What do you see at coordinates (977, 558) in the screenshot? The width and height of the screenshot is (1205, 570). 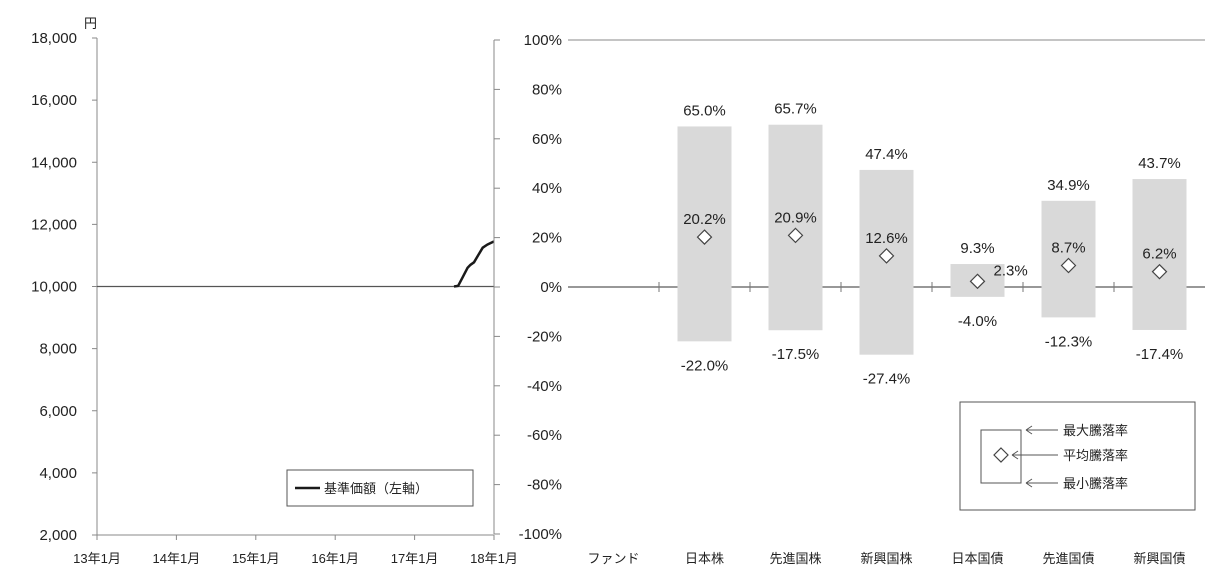 I see `category-label: 日本国債` at bounding box center [977, 558].